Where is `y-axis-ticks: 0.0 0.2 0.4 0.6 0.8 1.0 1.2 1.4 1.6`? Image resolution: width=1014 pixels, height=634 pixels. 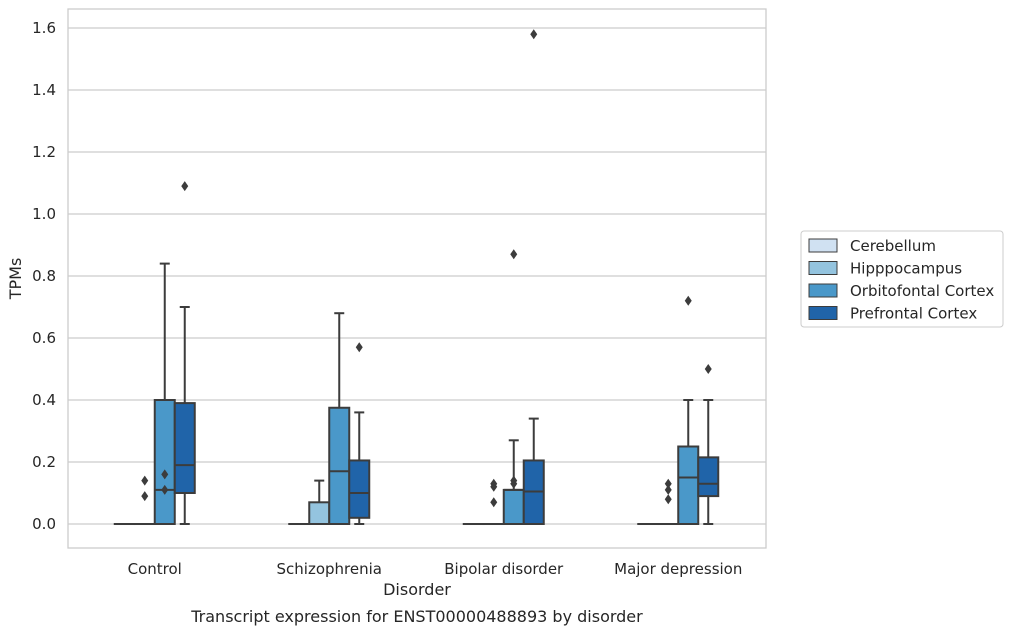 y-axis-ticks: 0.0 0.2 0.4 0.6 0.8 1.0 1.2 1.4 1.6 is located at coordinates (44, 276).